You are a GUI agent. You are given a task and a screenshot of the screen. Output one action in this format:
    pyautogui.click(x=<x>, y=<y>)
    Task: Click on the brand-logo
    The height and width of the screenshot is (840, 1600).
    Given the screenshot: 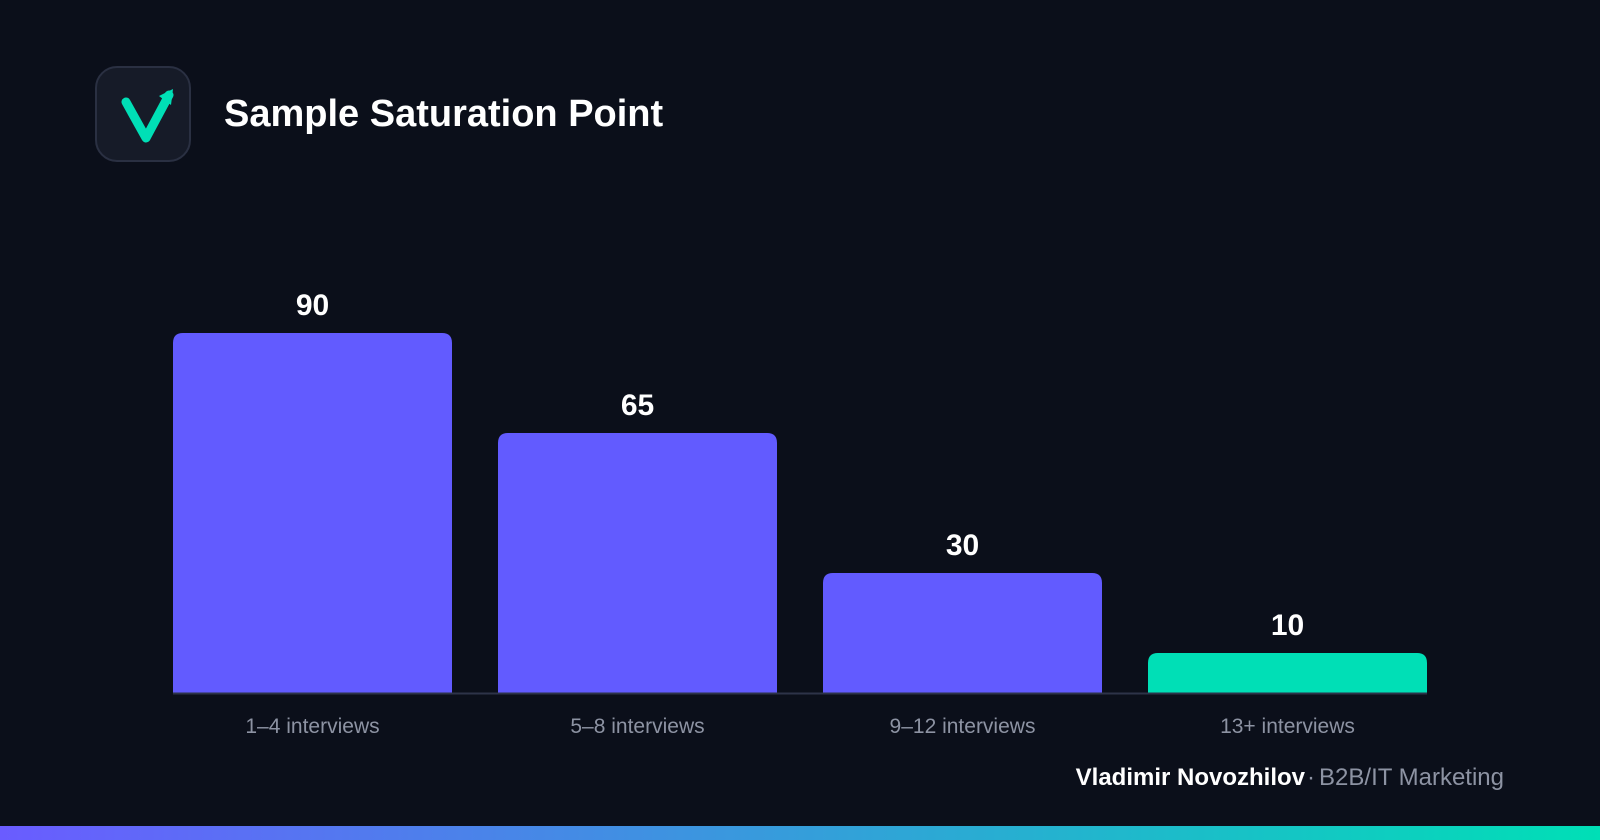 What is the action you would take?
    pyautogui.click(x=143, y=114)
    